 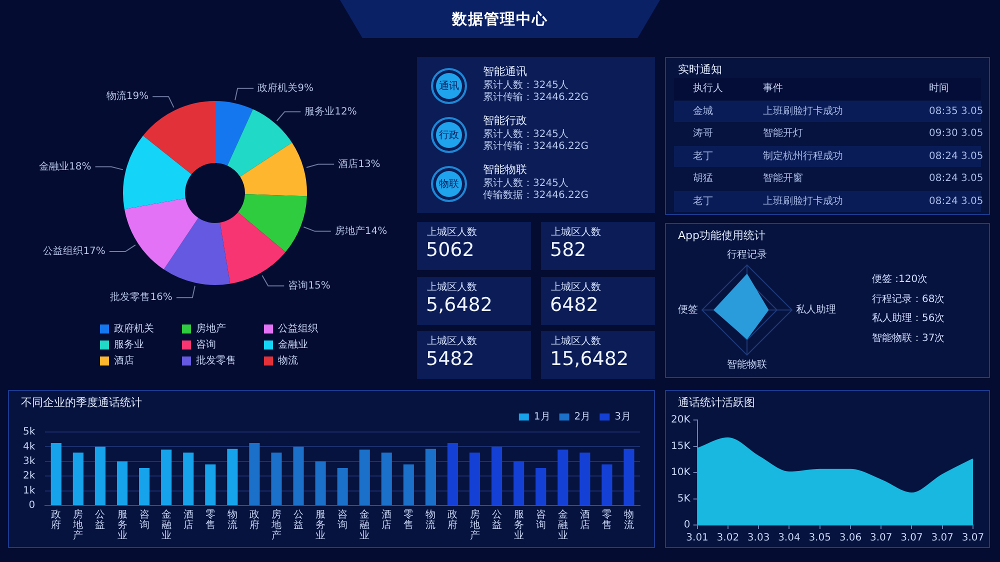 What do you see at coordinates (716, 403) in the screenshot?
I see `chart-title: 通话统计活跃图` at bounding box center [716, 403].